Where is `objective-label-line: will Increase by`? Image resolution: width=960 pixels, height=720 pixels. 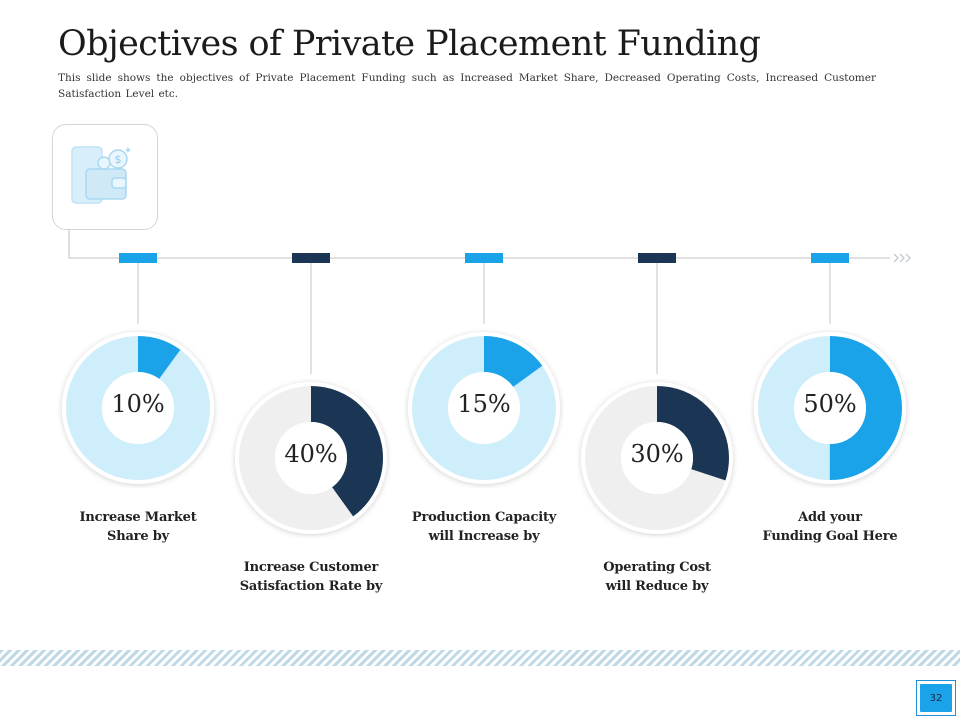 objective-label-line: will Increase by is located at coordinates (484, 536).